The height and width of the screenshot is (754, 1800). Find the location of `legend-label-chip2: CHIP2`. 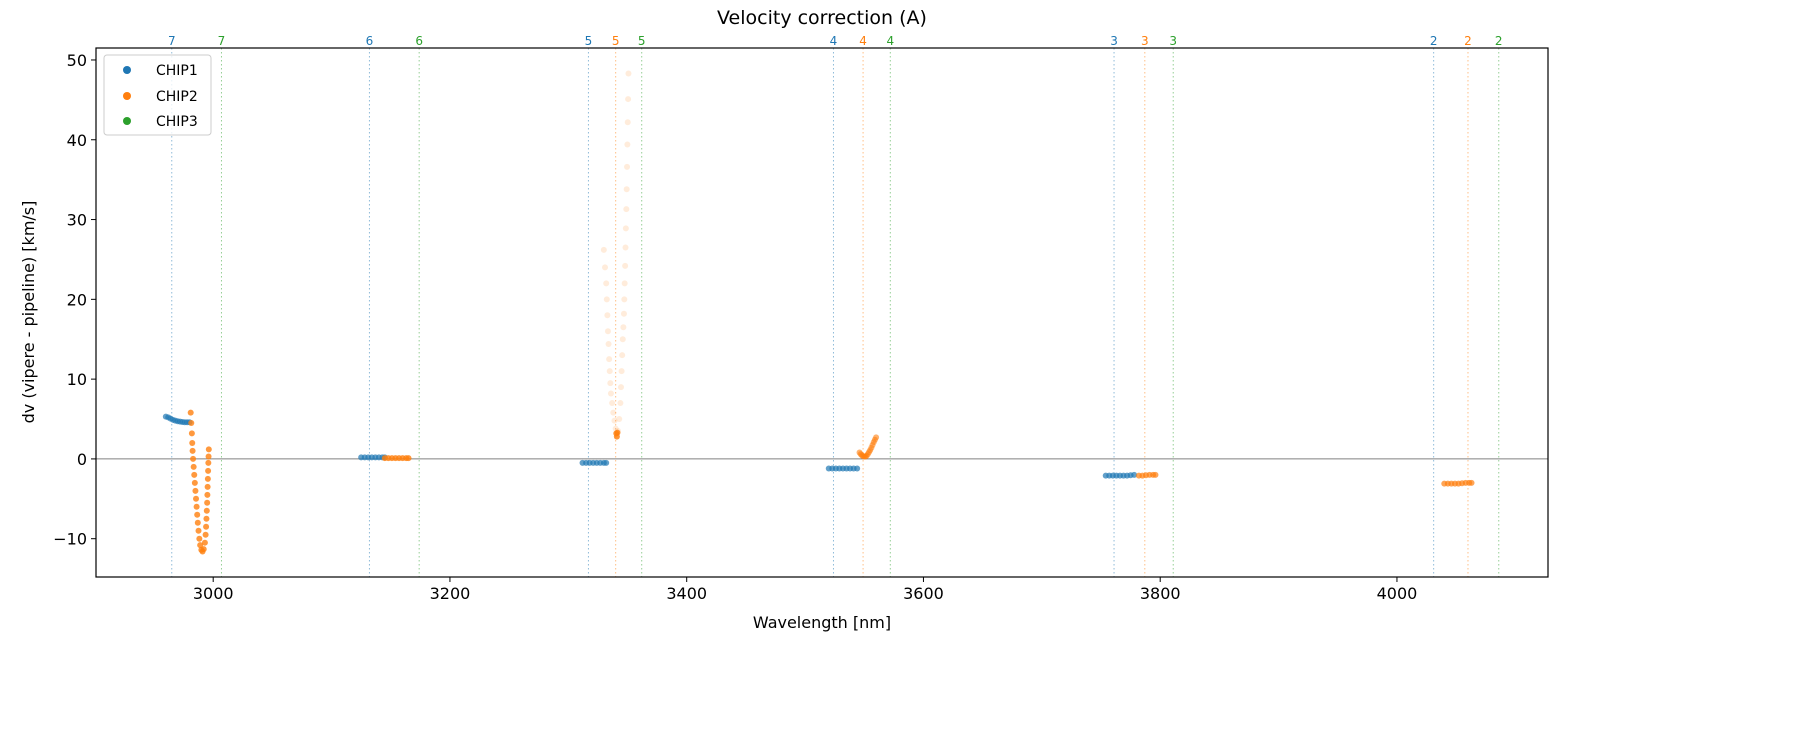

legend-label-chip2: CHIP2 is located at coordinates (177, 97).